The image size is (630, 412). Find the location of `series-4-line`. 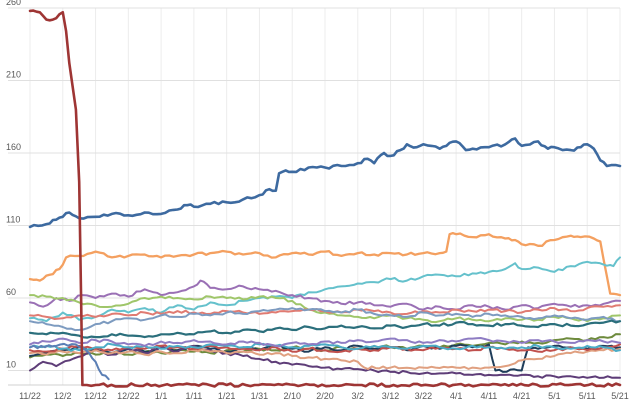

series-4-line is located at coordinates (325, 295).